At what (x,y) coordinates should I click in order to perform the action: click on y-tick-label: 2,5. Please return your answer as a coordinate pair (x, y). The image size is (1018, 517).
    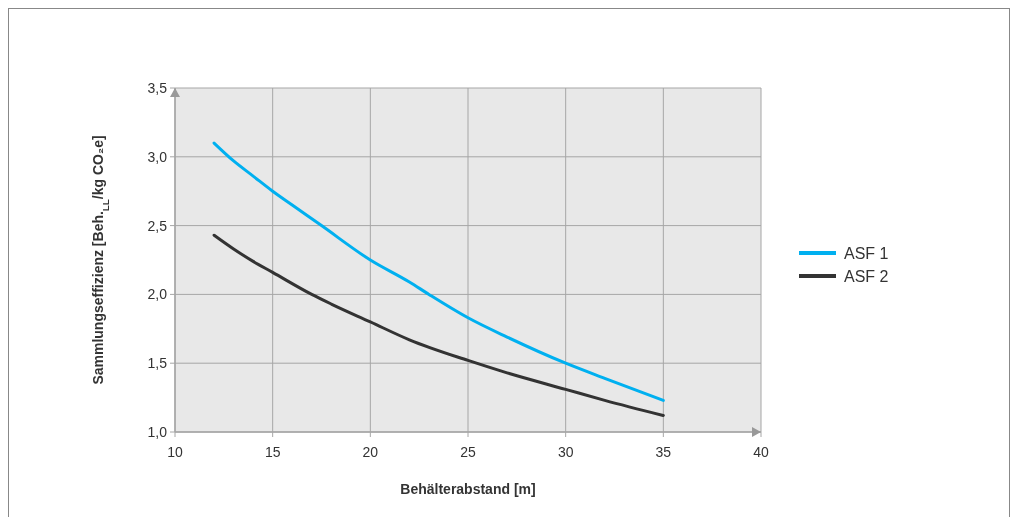
    Looking at the image, I should click on (157, 225).